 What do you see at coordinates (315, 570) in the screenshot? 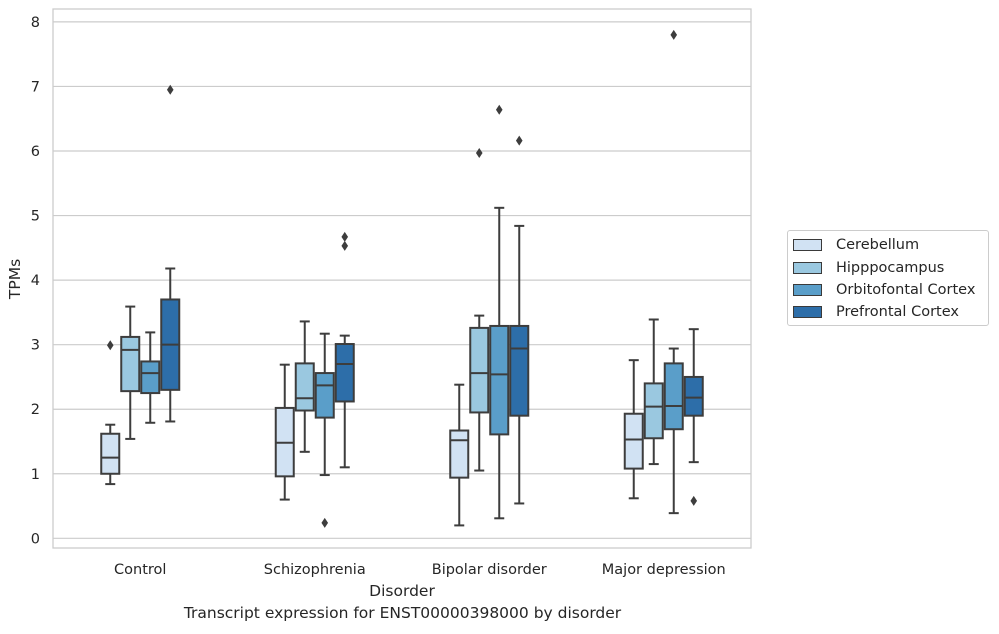
I see `x-tick-label: Schizophrenia` at bounding box center [315, 570].